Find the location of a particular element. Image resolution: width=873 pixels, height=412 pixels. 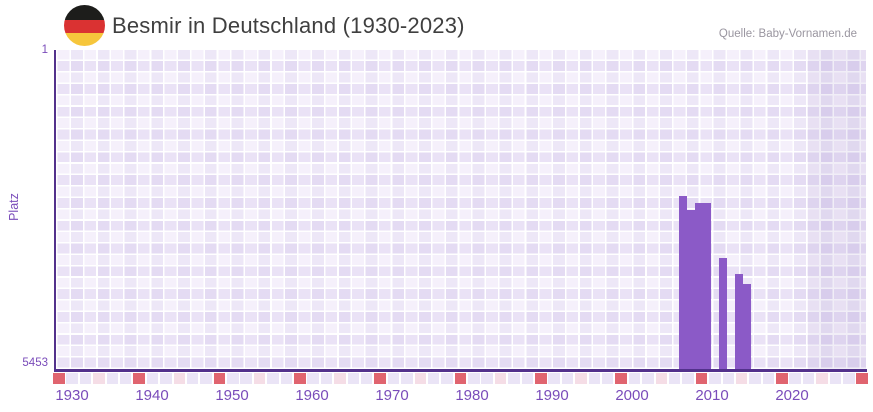

bar-2008 is located at coordinates (699, 286).